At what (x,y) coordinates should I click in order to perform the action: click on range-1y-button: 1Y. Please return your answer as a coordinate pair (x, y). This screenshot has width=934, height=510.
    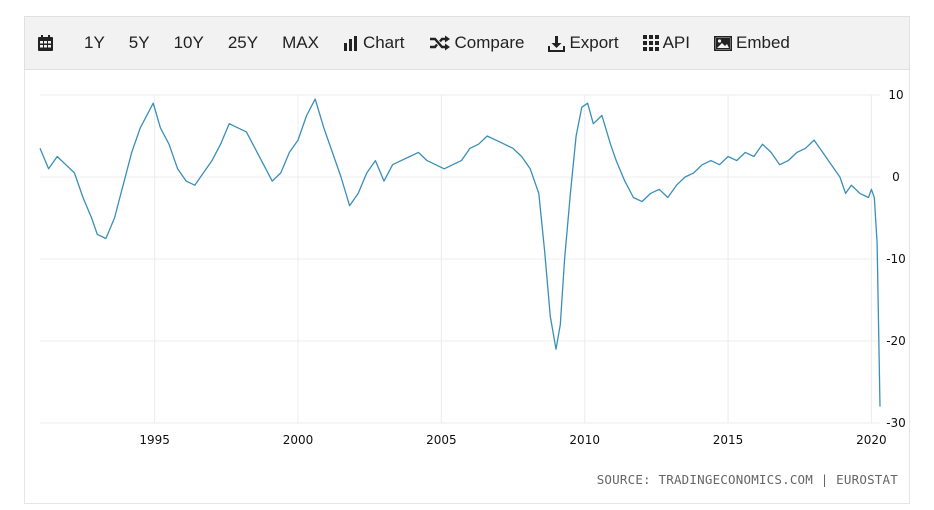
    Looking at the image, I should click on (94, 42).